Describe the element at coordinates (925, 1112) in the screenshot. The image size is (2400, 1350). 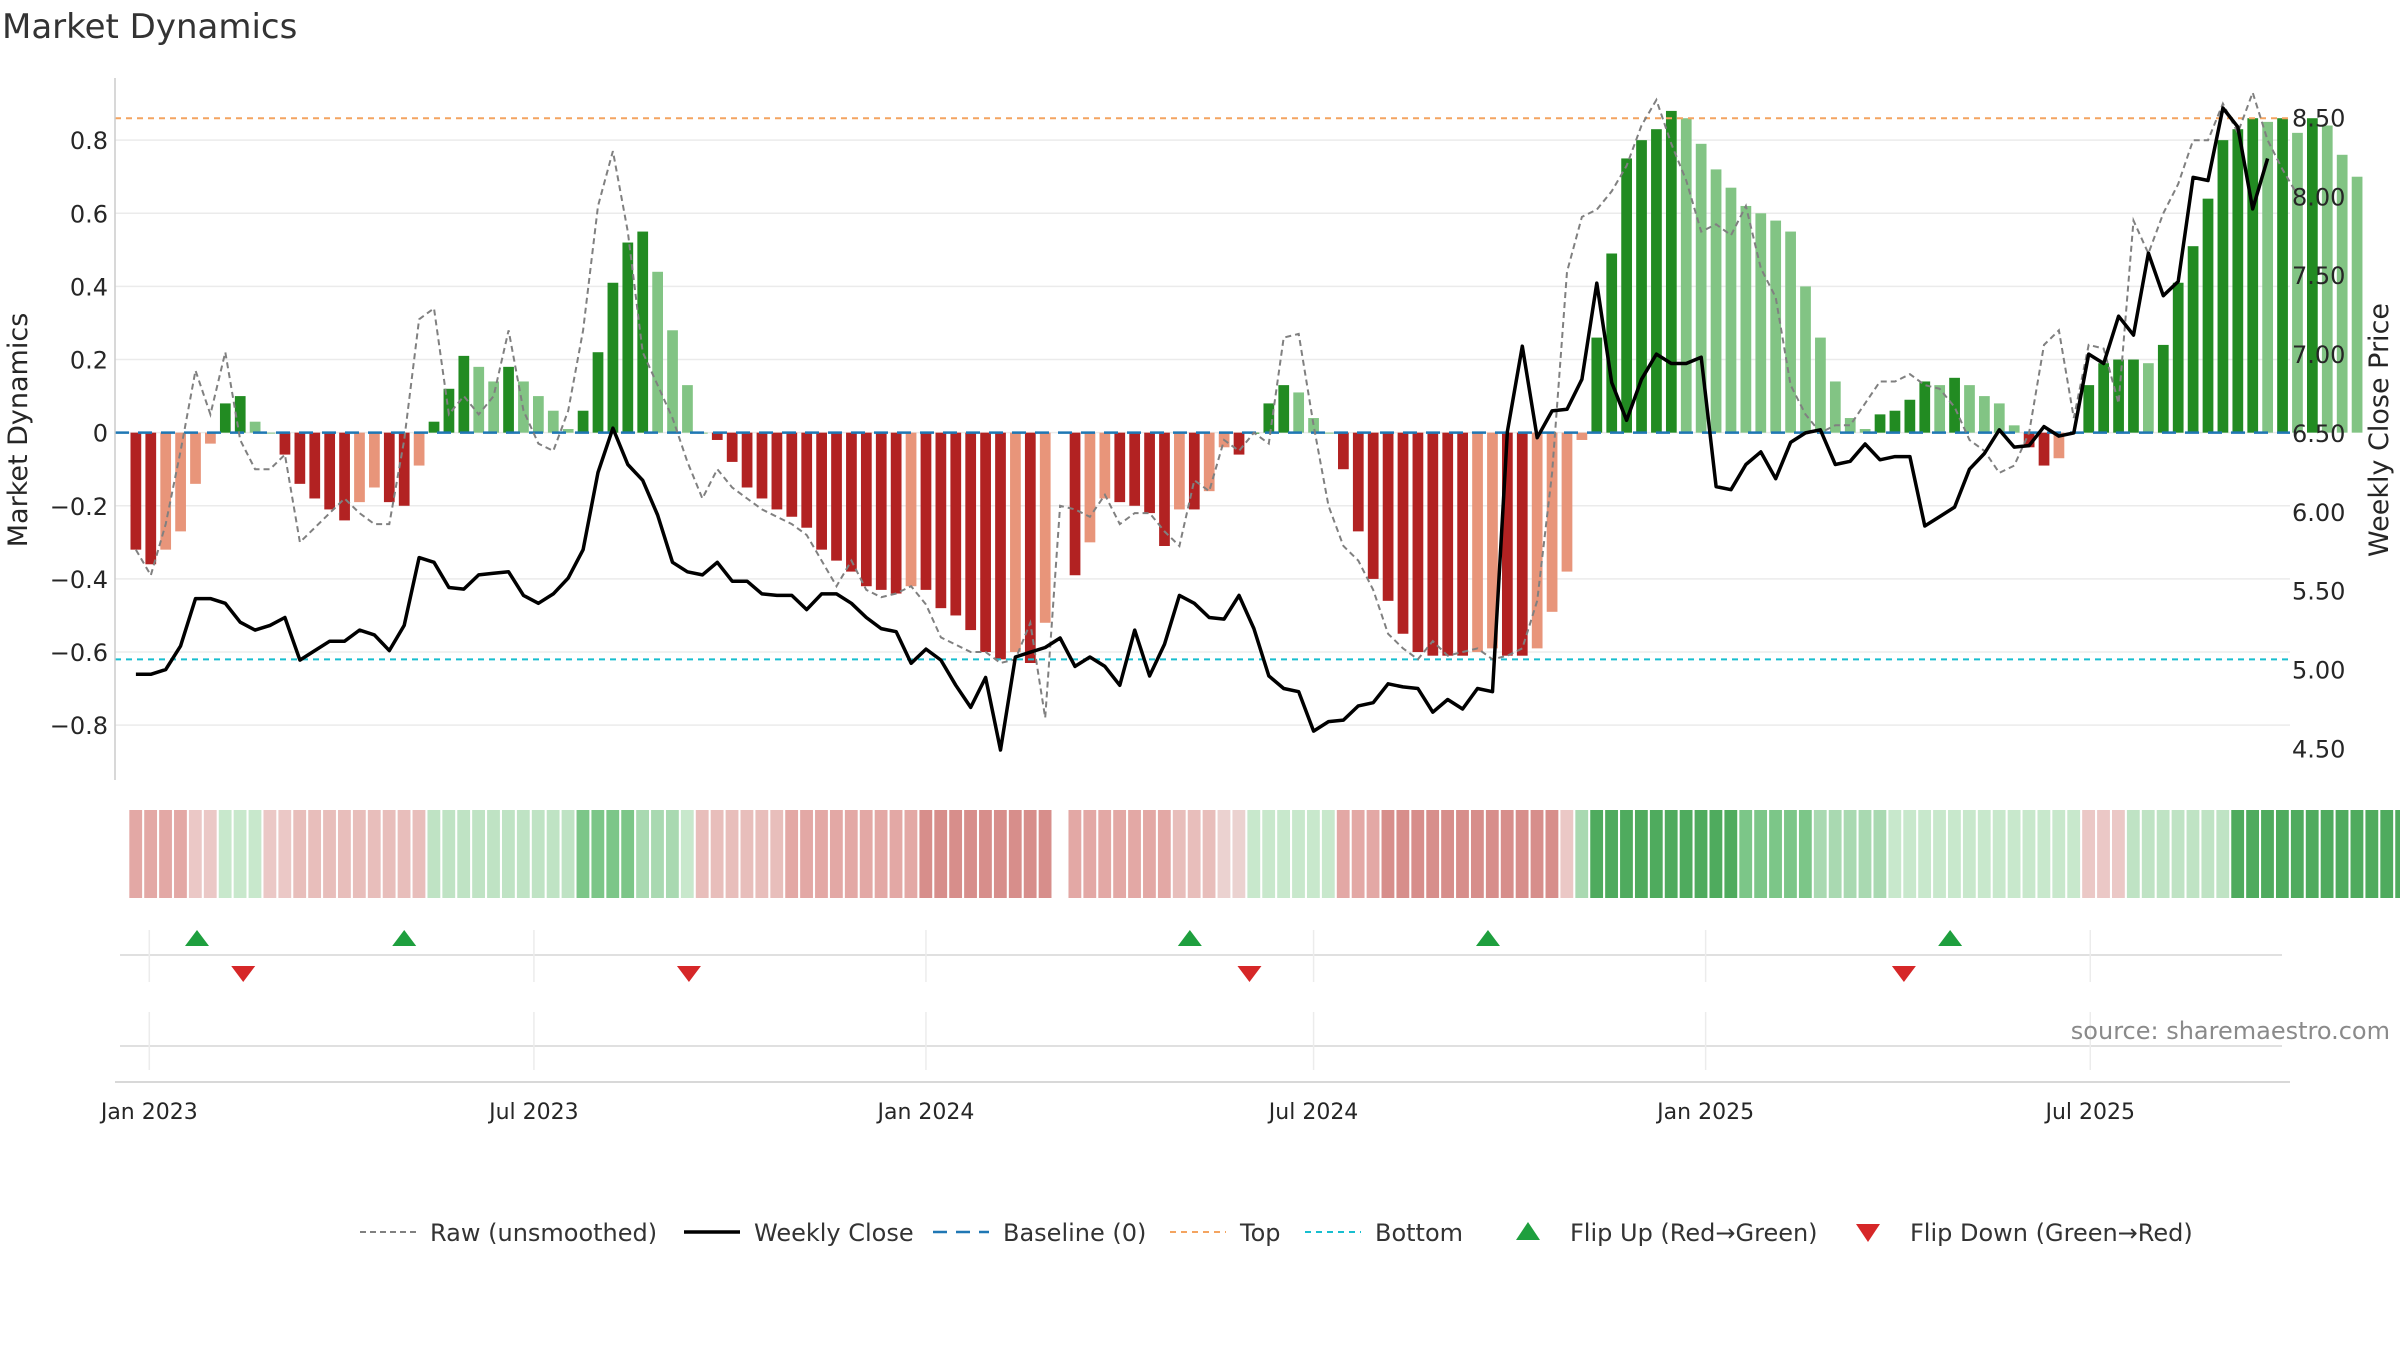
I see `x-tick-label: Jan 2024` at that location.